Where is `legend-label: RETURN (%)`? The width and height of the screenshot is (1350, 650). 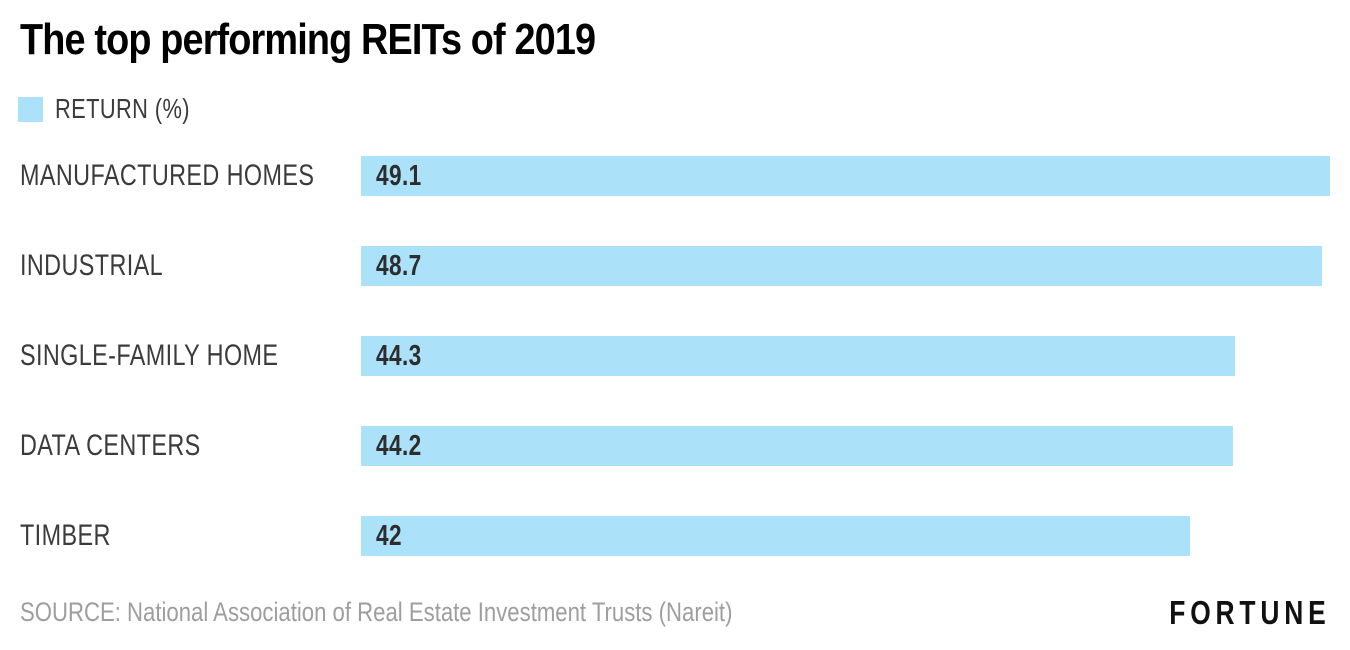
legend-label: RETURN (%) is located at coordinates (122, 108).